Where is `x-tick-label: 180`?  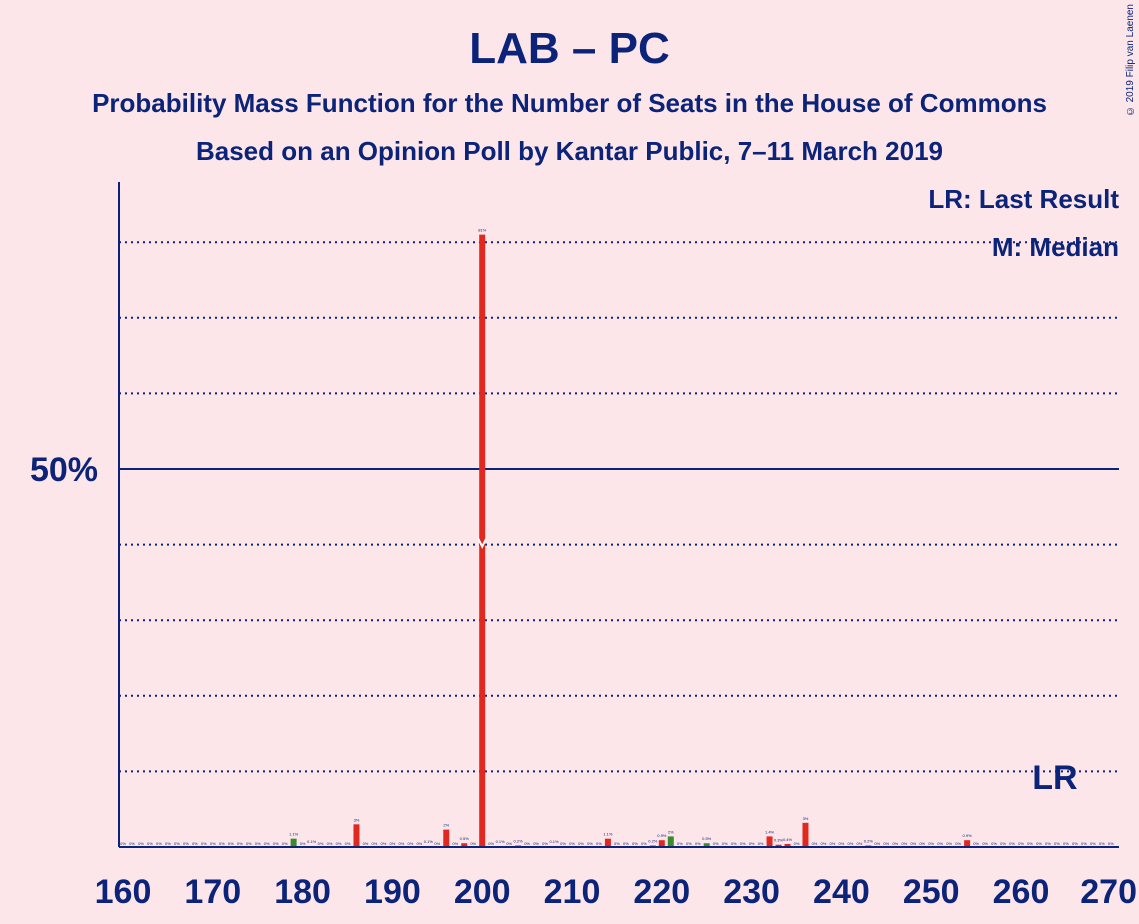
x-tick-label: 180 is located at coordinates (302, 892).